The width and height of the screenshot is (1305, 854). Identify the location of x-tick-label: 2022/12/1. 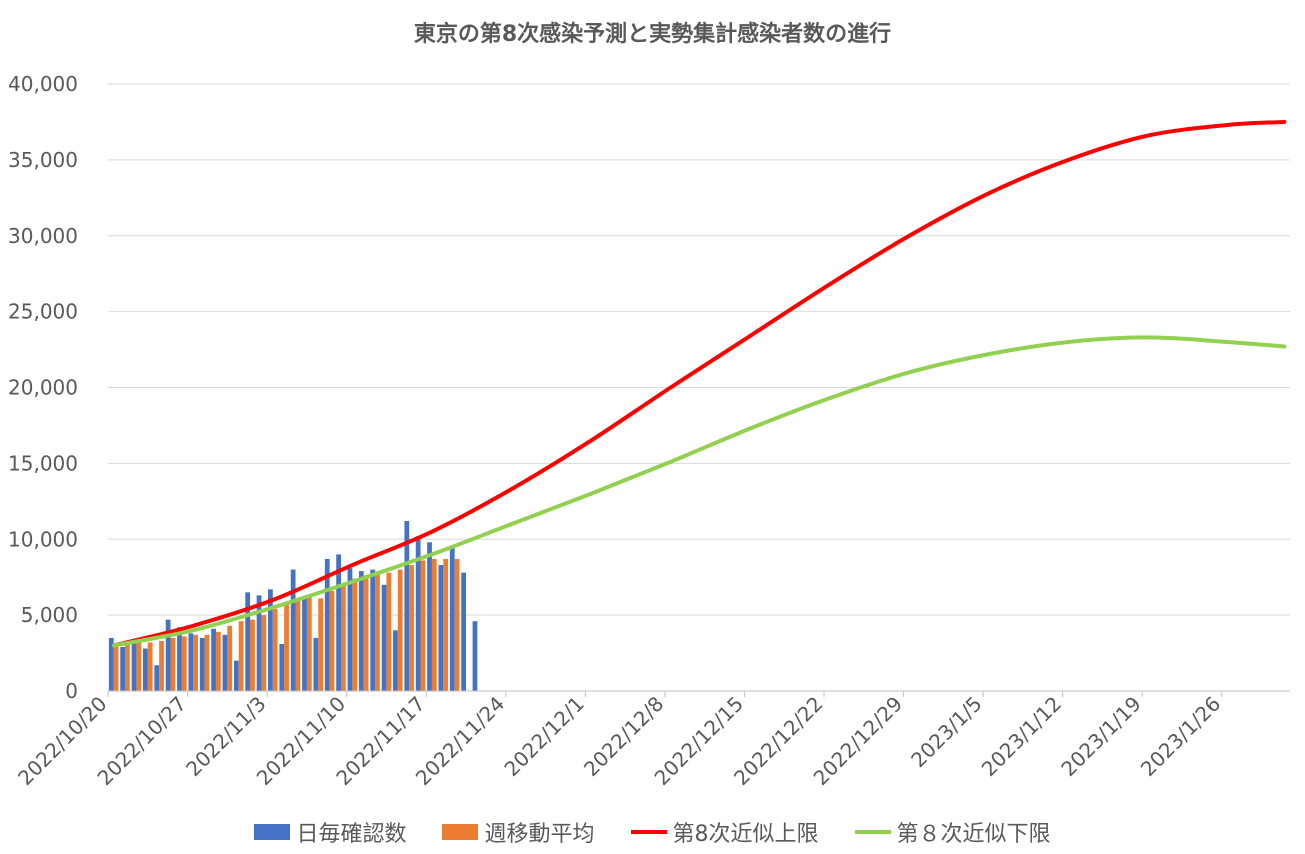
(543, 736).